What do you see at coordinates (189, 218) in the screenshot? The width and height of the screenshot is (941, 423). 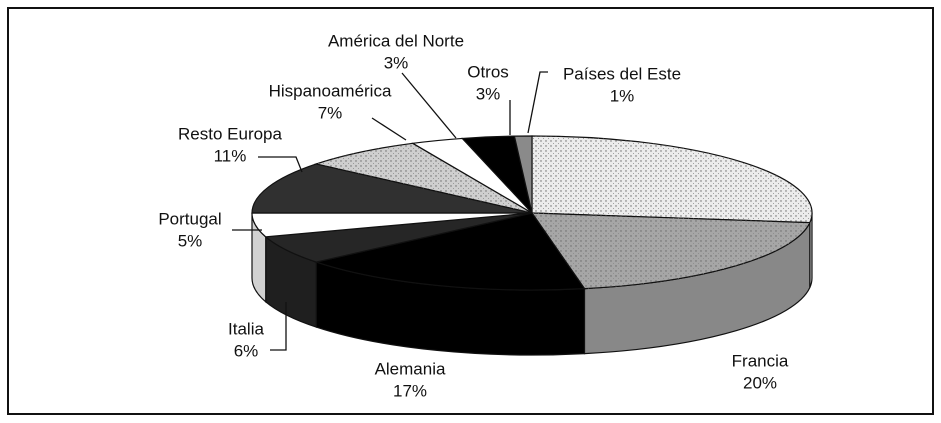 I see `slice-label: Portugal` at bounding box center [189, 218].